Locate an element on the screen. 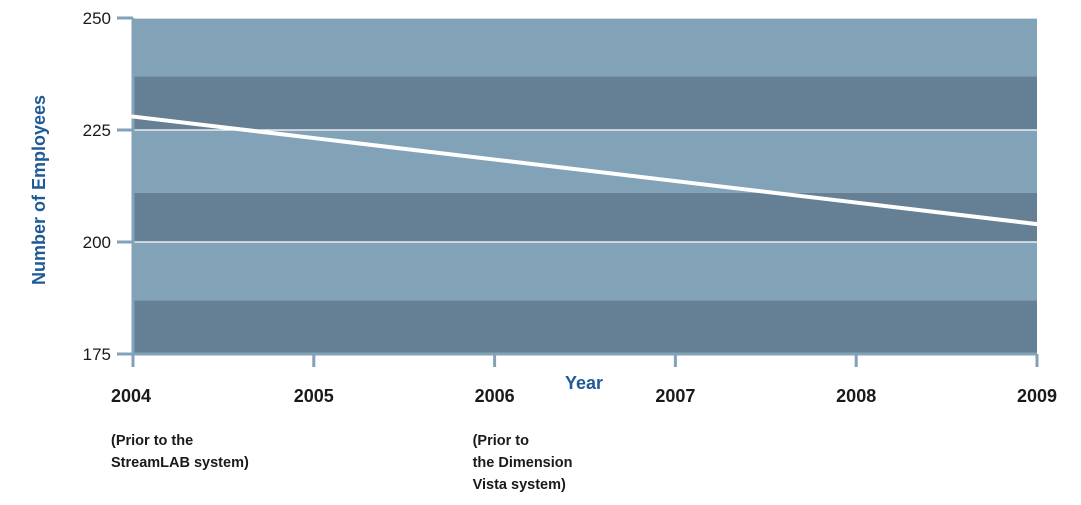  y-tick-label-200: 200 is located at coordinates (97, 242).